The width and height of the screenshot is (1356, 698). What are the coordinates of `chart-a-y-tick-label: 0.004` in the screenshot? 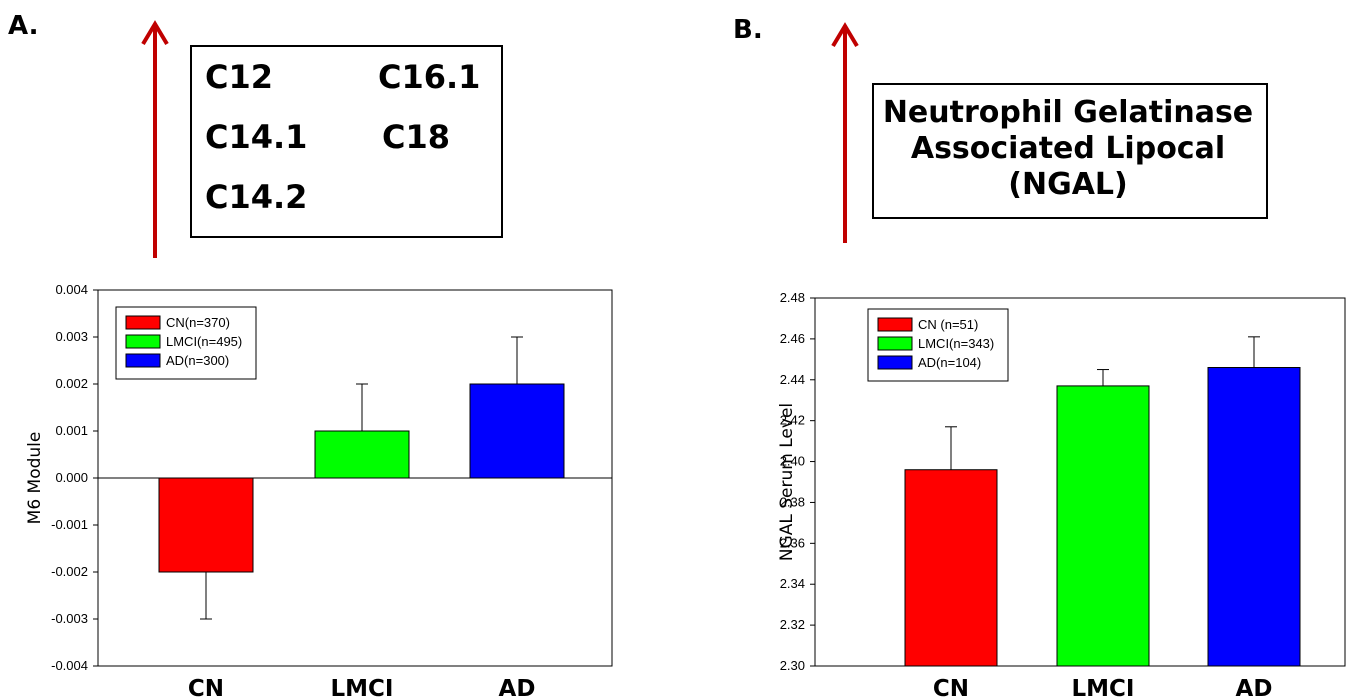 It's located at (71, 289).